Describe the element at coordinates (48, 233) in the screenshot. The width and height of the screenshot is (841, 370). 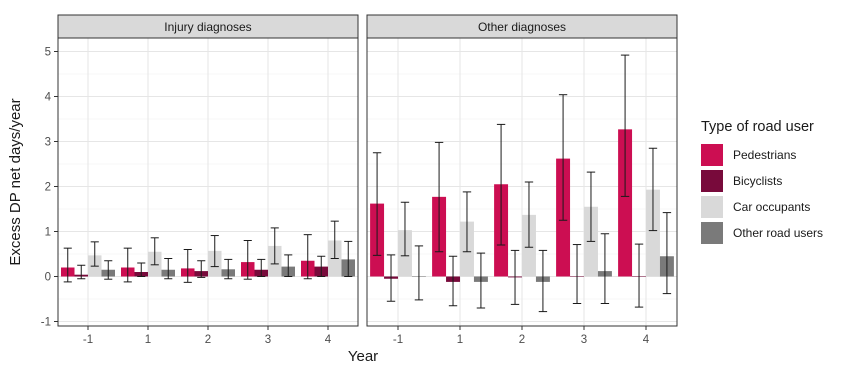
I see `y-tick-label: 1` at that location.